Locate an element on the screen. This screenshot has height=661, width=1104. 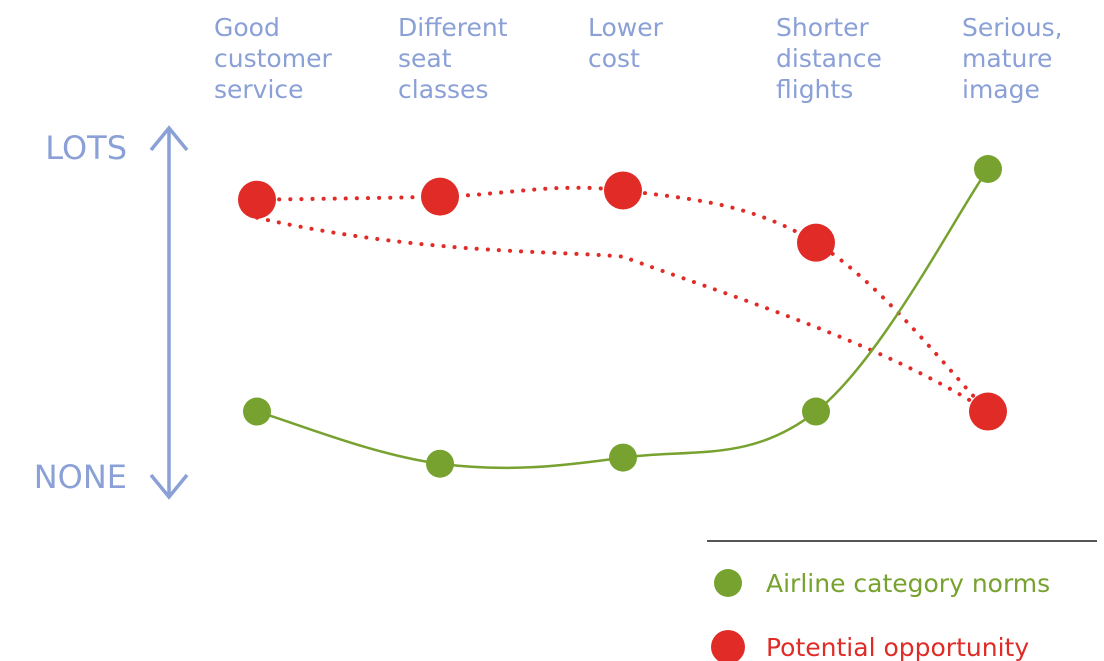
category-label-line: Different is located at coordinates (453, 27).